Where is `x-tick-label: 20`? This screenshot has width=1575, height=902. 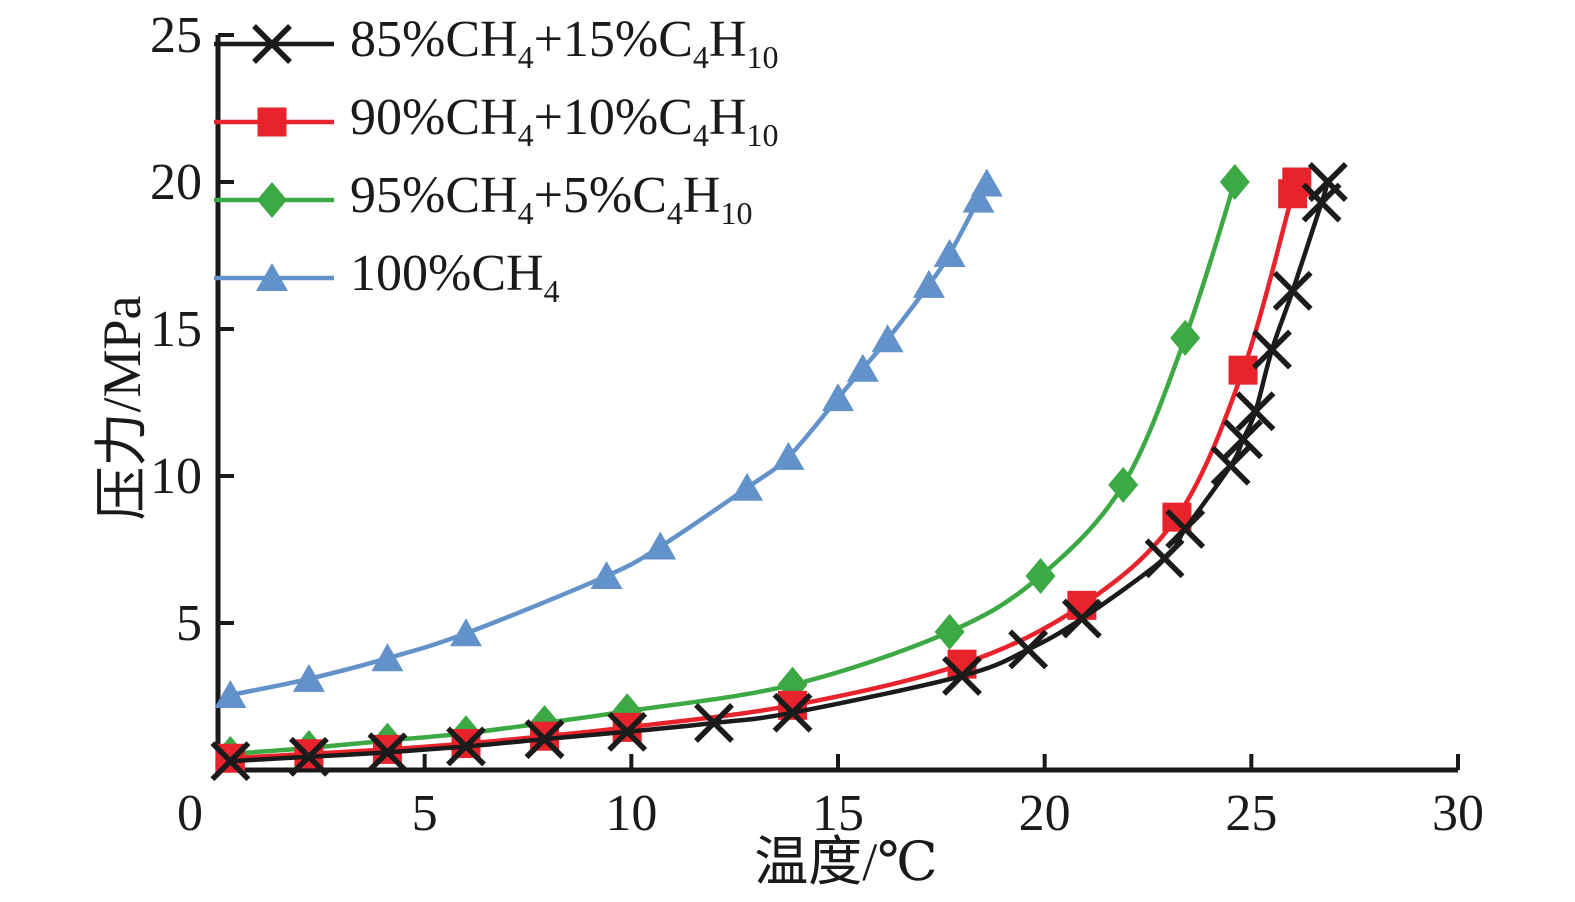 x-tick-label: 20 is located at coordinates (1045, 813).